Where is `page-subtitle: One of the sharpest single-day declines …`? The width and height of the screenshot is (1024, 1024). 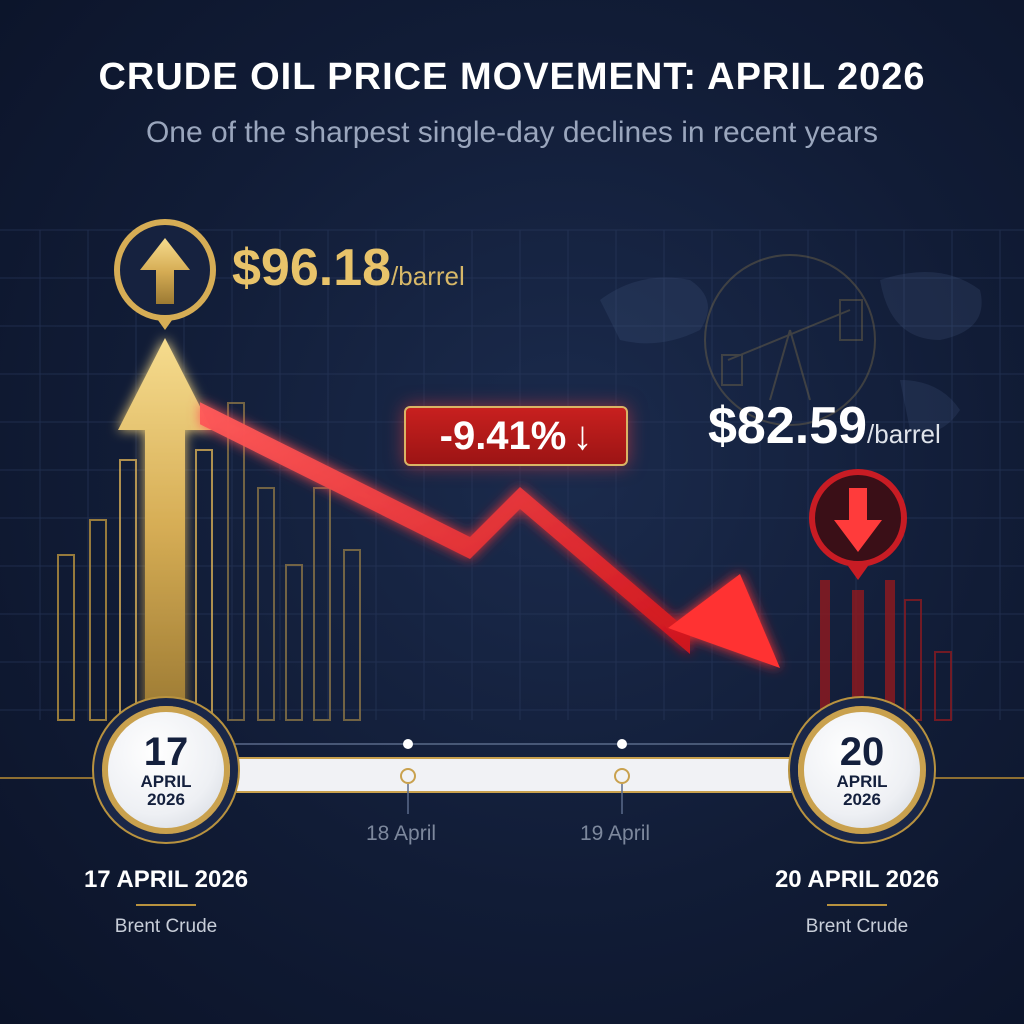 page-subtitle: One of the sharpest single-day declines … is located at coordinates (512, 132).